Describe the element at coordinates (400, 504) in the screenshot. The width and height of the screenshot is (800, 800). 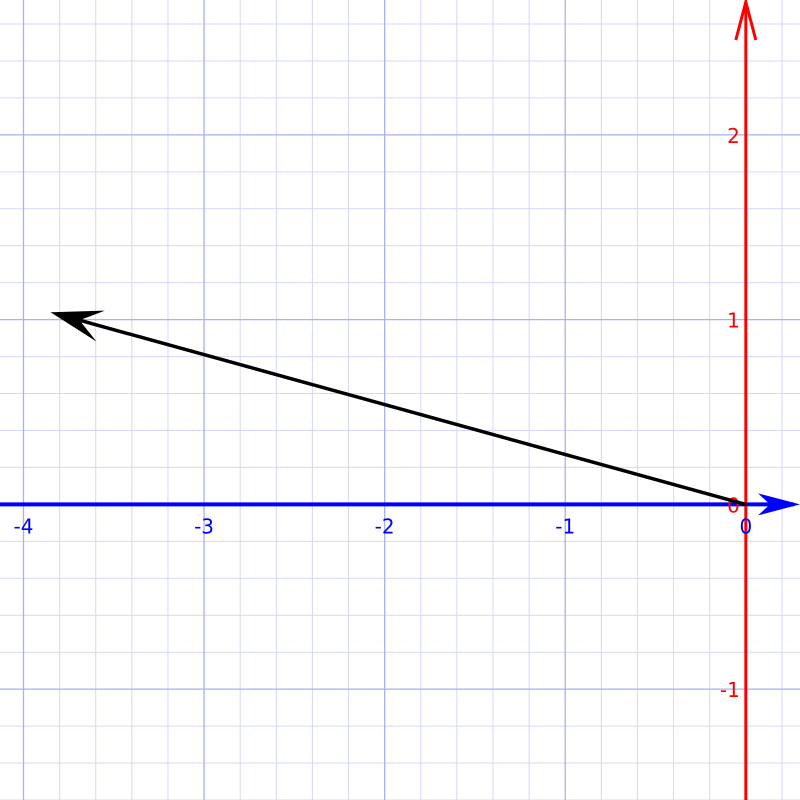
I see `x-axis` at that location.